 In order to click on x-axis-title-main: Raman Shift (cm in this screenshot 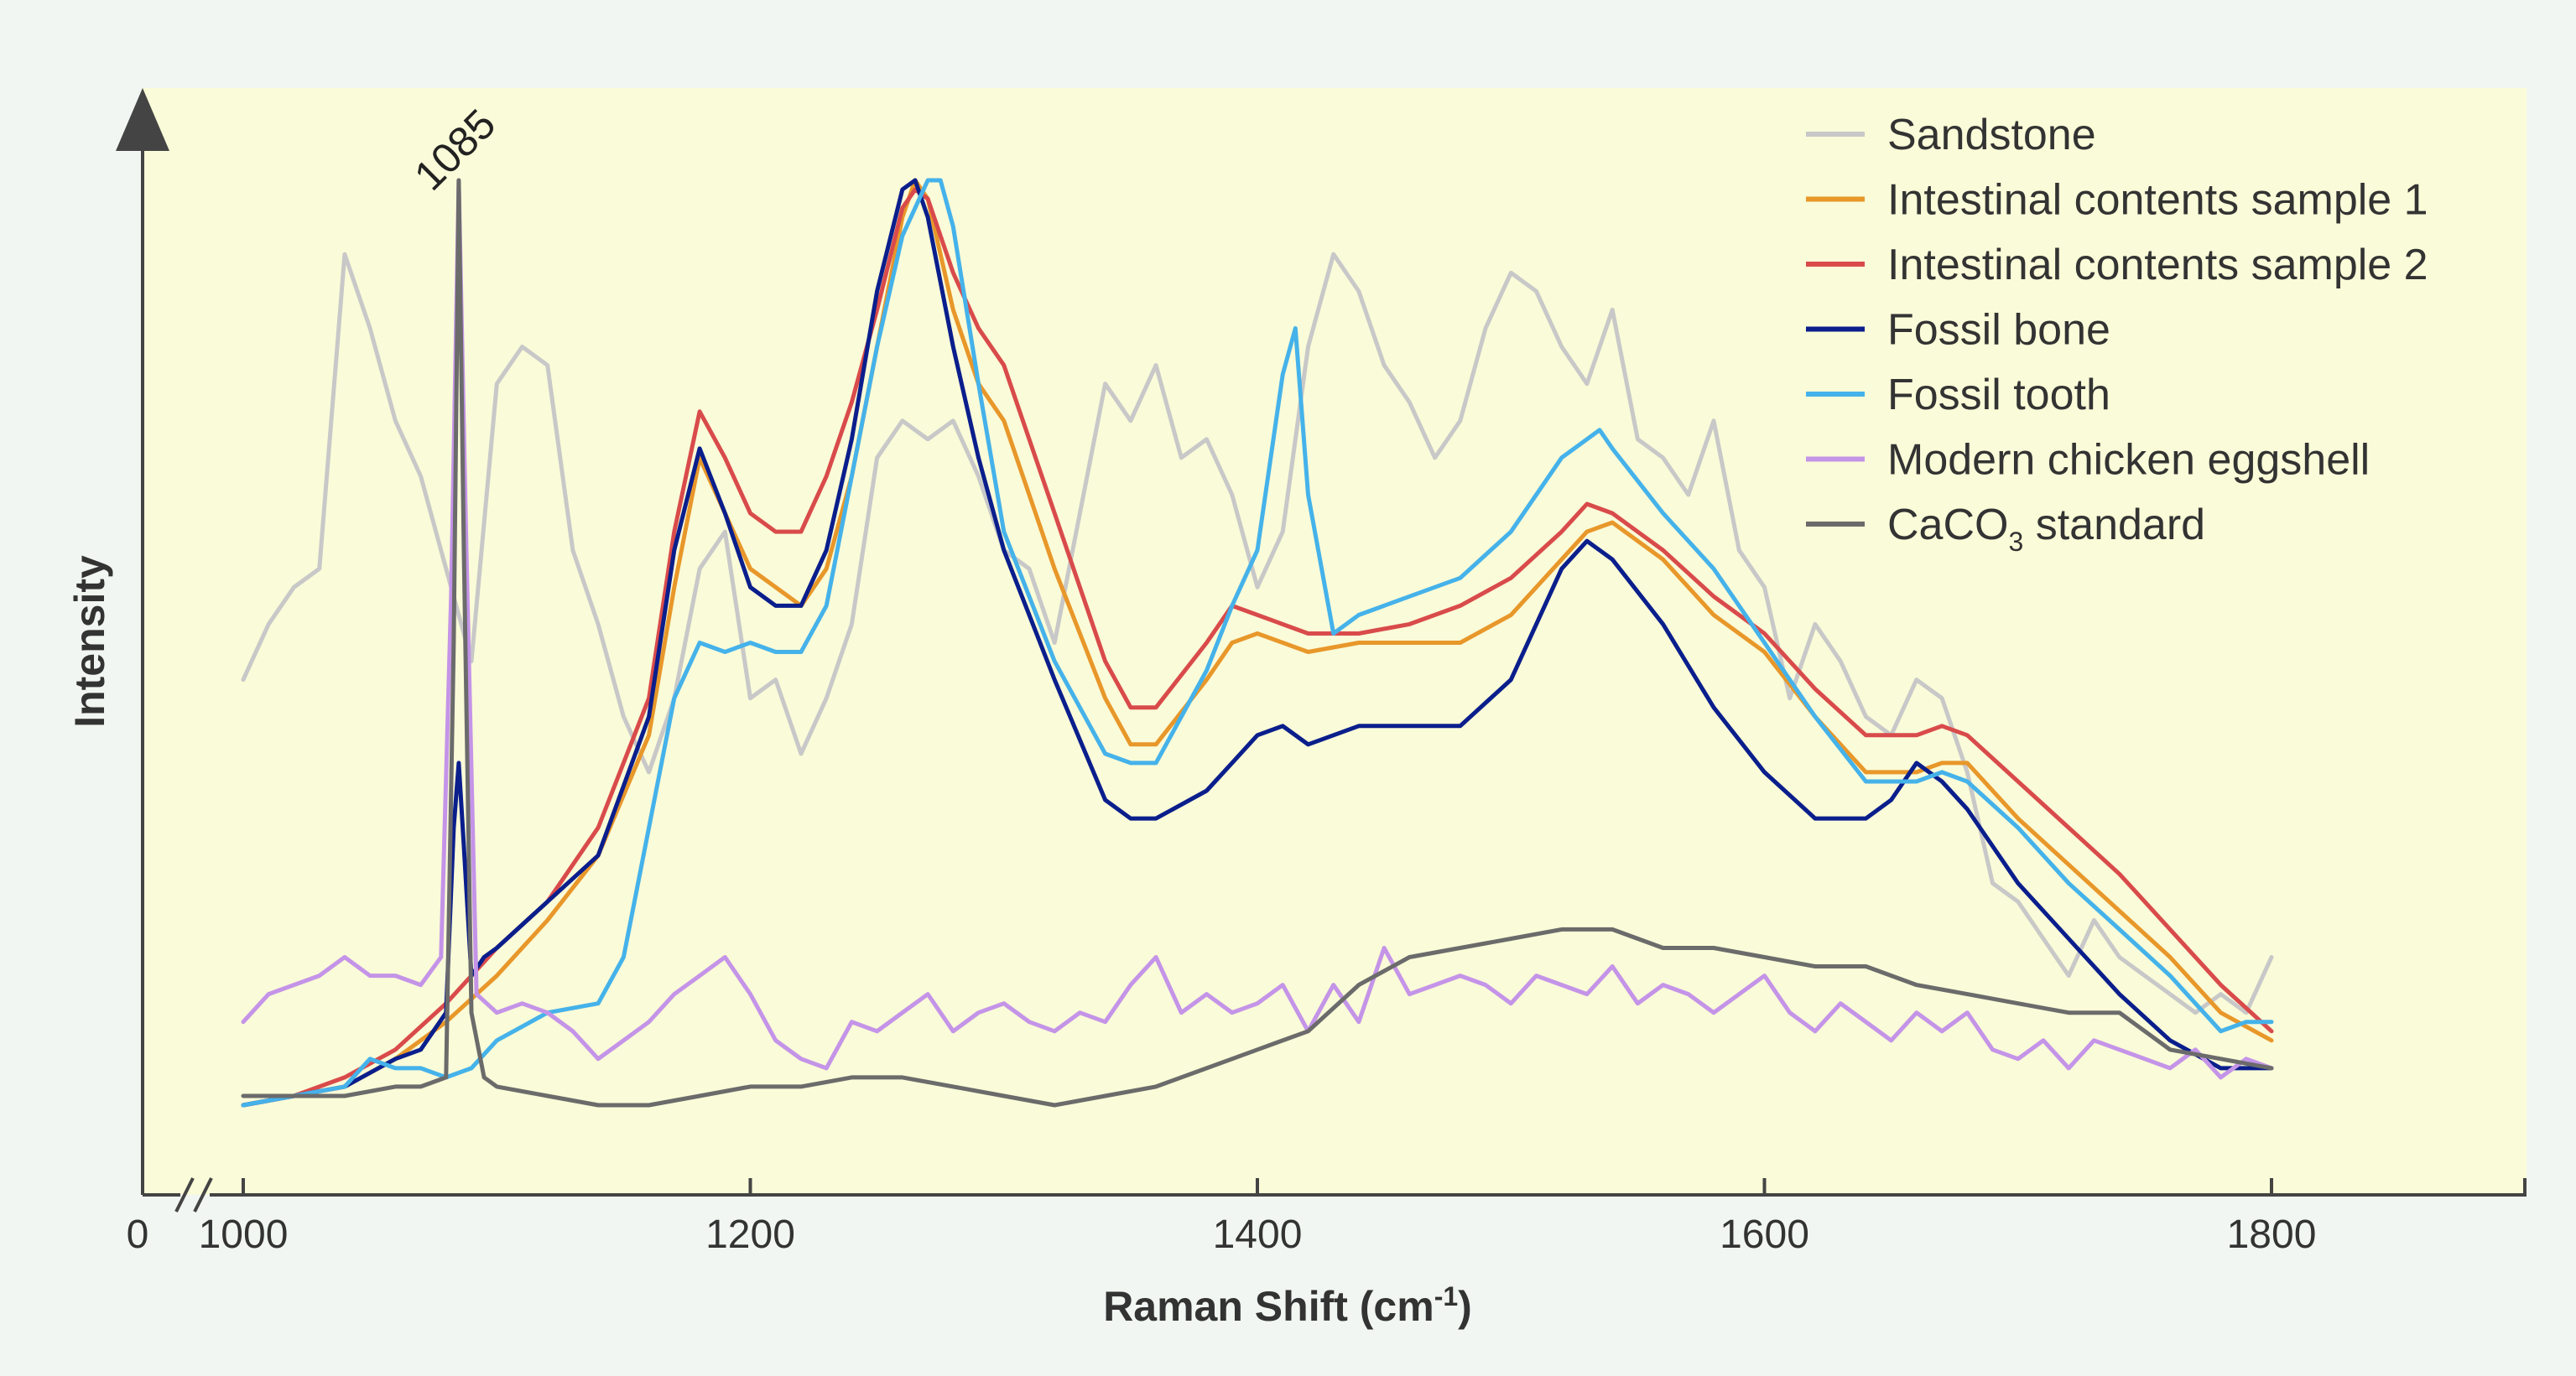, I will do `click(1268, 1306)`.